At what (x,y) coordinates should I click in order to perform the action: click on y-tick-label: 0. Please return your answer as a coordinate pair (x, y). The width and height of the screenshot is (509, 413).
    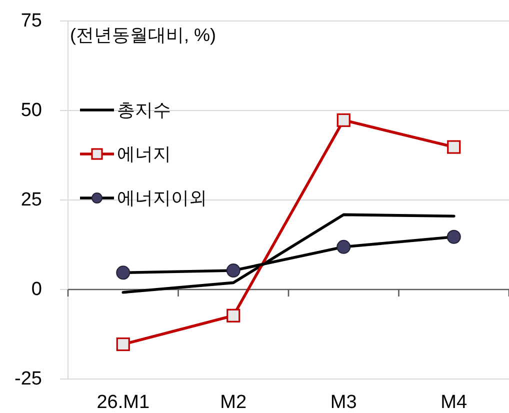
    Looking at the image, I should click on (36, 289).